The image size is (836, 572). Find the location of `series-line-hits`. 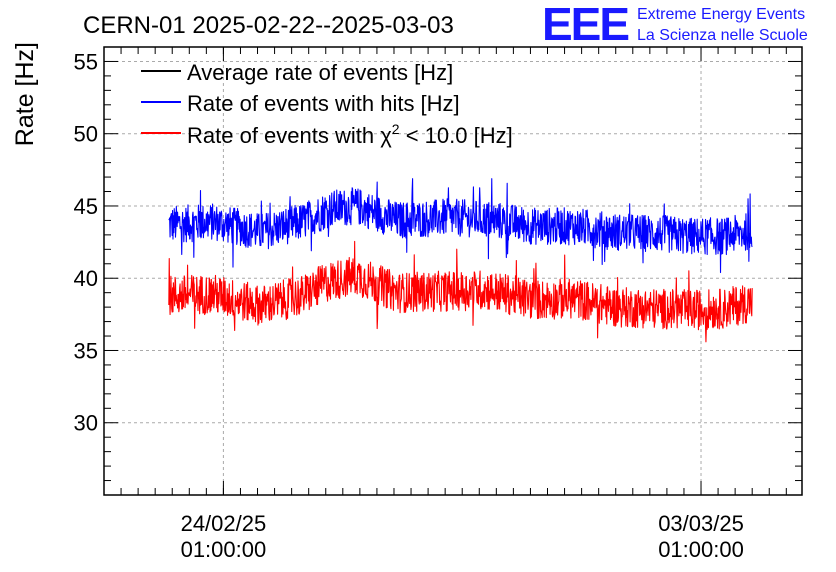

series-line-hits is located at coordinates (460, 226).